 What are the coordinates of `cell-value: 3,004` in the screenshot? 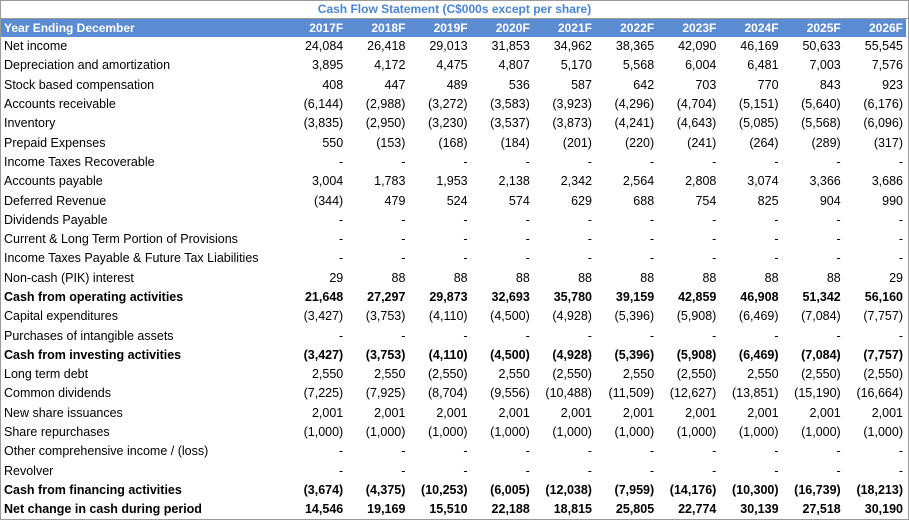 It's located at (327, 181).